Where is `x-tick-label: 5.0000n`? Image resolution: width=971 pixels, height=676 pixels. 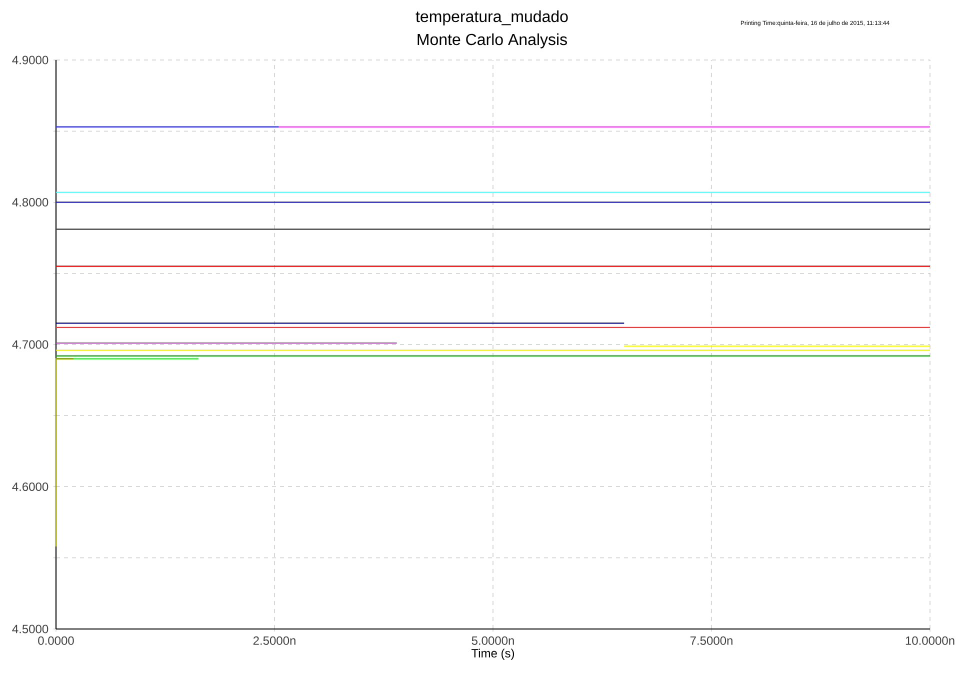
x-tick-label: 5.0000n is located at coordinates (493, 640).